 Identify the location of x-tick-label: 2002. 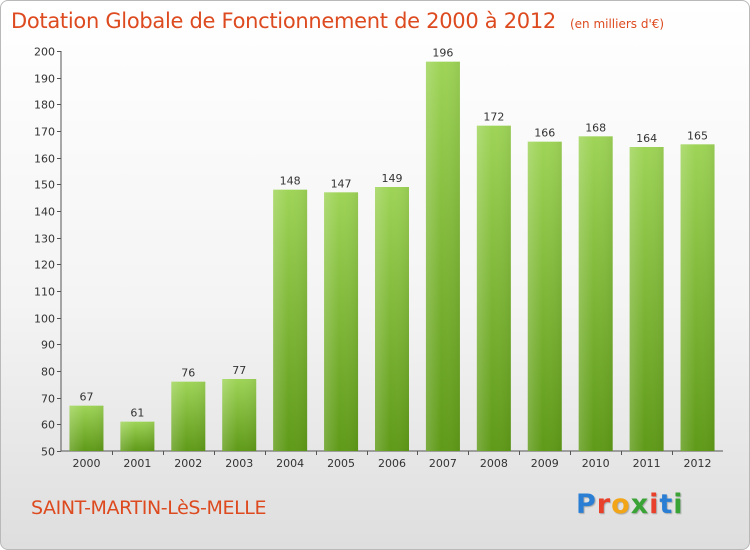
(188, 463).